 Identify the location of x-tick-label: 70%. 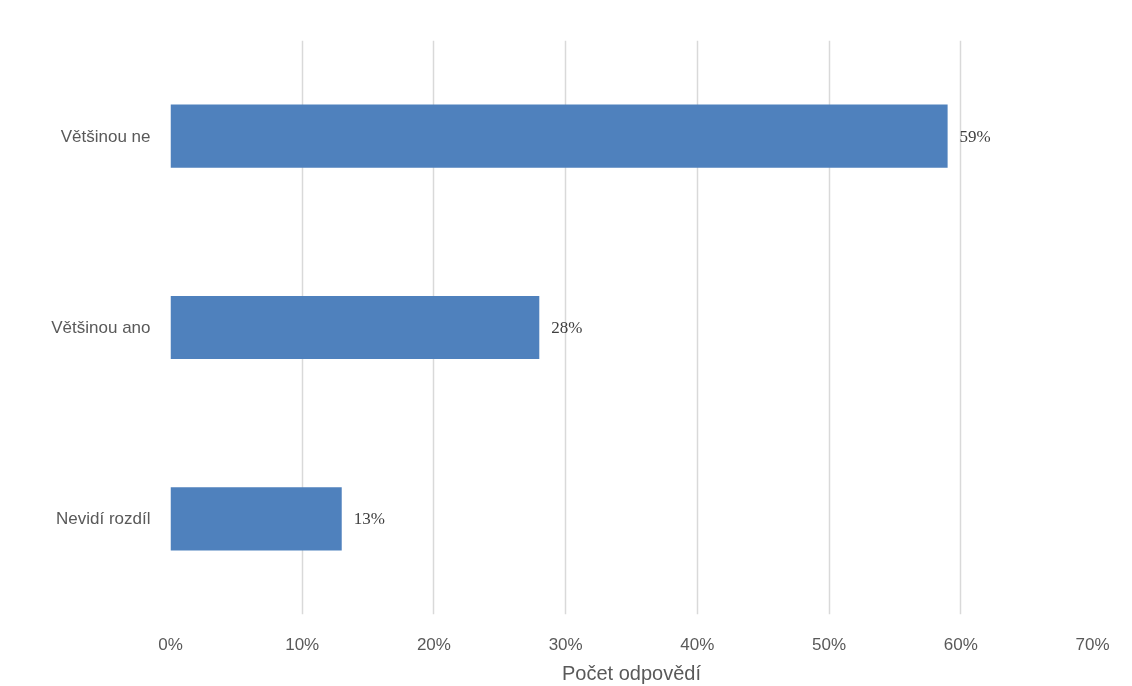
(1092, 644).